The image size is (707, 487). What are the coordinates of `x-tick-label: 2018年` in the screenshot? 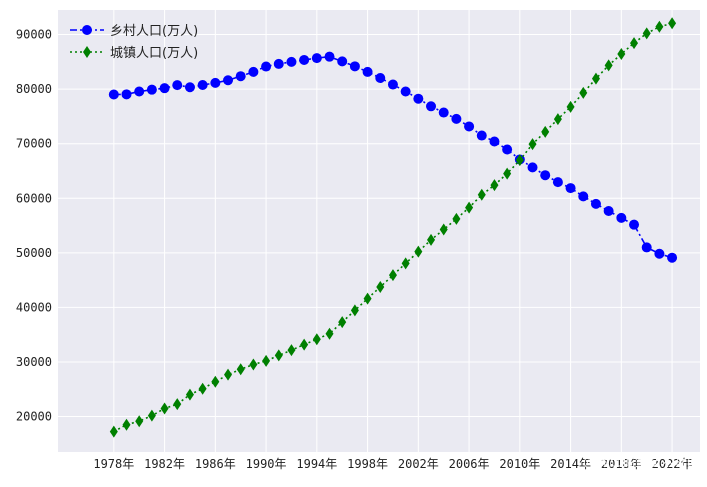 It's located at (621, 464).